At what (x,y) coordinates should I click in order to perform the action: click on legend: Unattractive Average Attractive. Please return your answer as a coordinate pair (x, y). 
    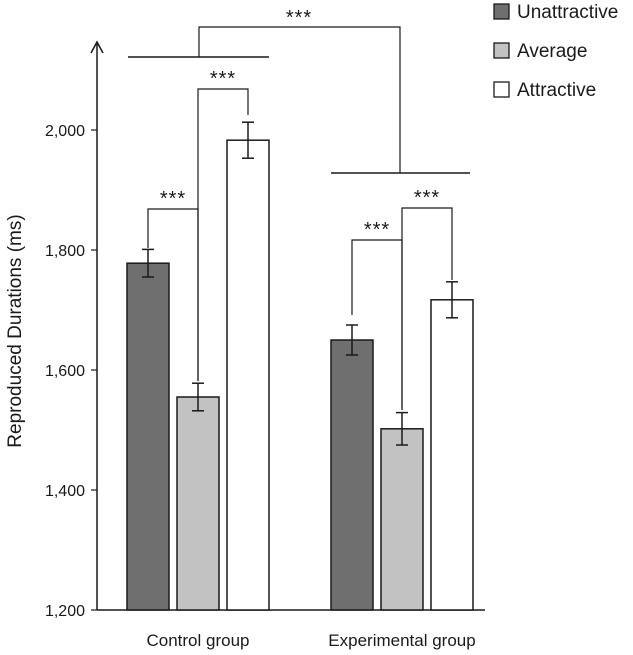
    Looking at the image, I should click on (555, 51).